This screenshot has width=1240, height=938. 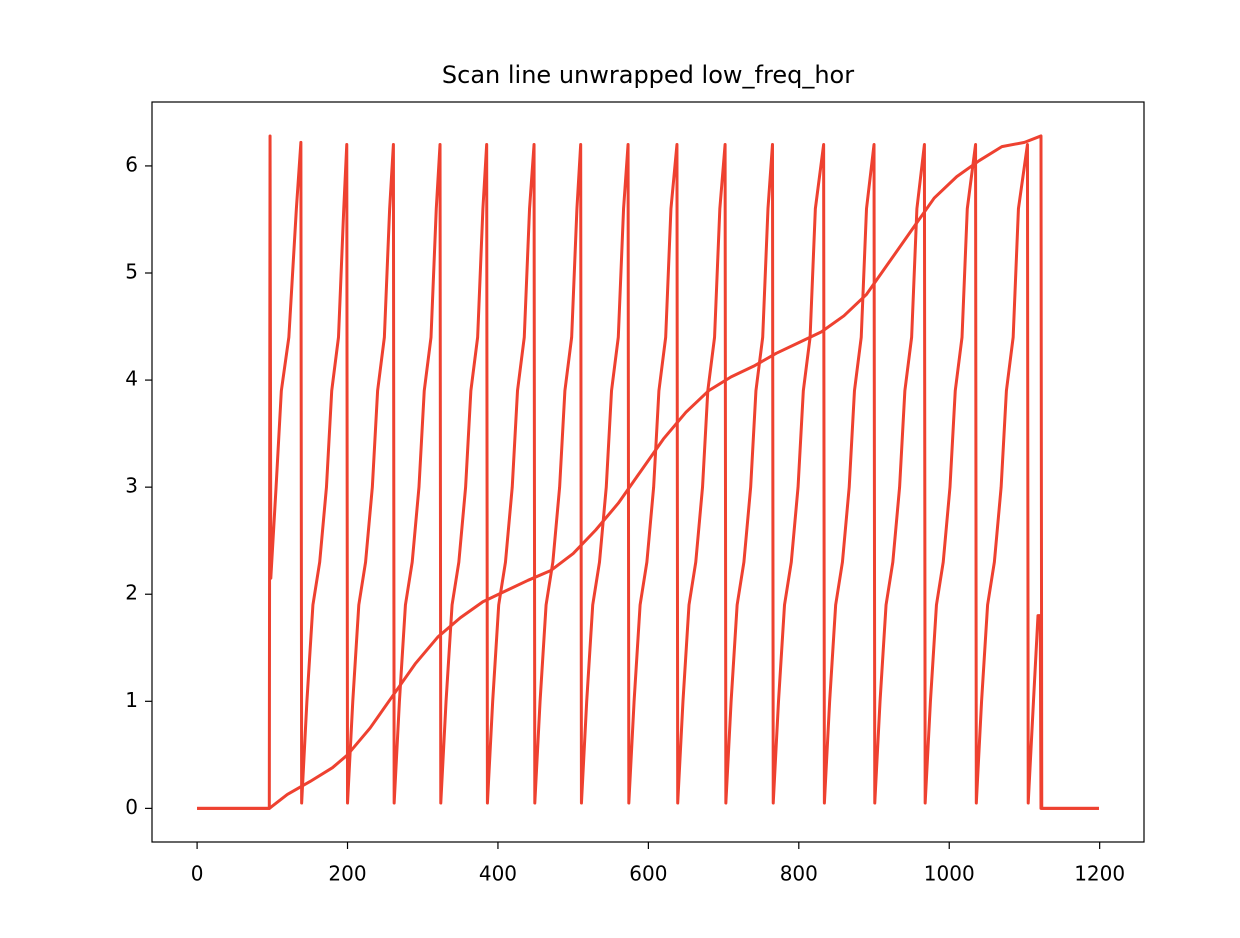 What do you see at coordinates (347, 874) in the screenshot?
I see `x-tick-label: 200` at bounding box center [347, 874].